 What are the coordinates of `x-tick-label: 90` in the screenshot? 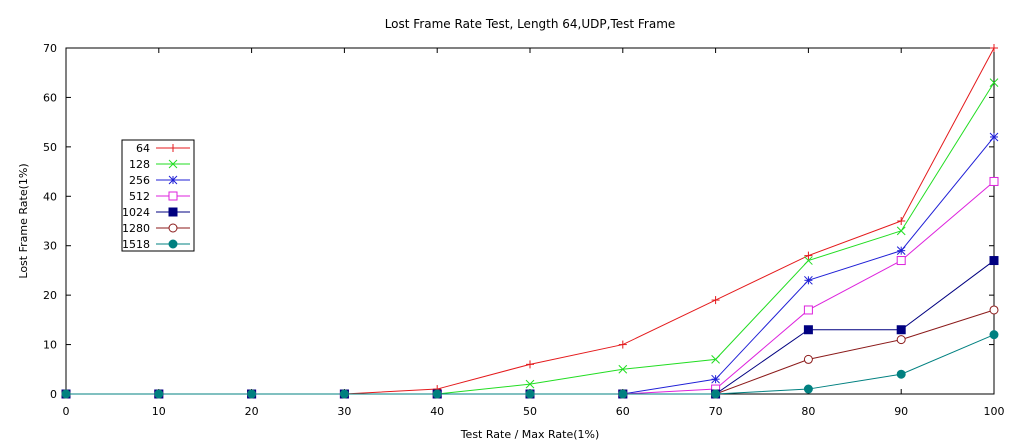 It's located at (901, 411).